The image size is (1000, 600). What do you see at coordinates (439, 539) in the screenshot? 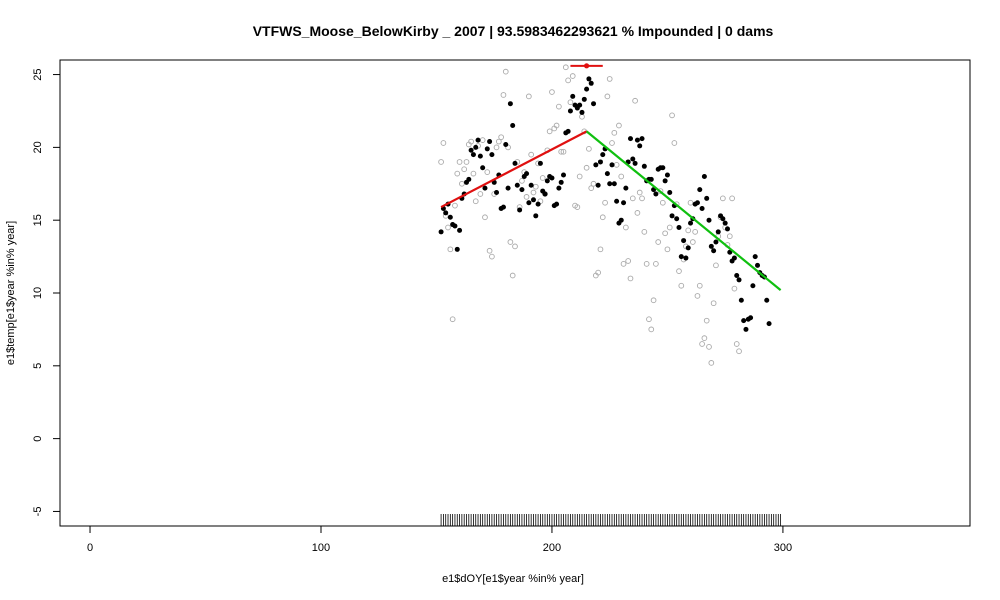
I see `x-axis: 0 100 200 300` at bounding box center [439, 539].